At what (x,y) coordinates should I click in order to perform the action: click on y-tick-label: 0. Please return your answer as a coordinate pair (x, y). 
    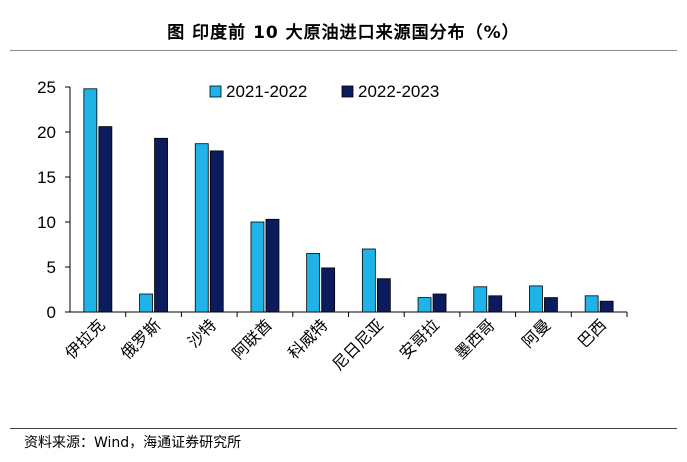
    Looking at the image, I should click on (51, 312).